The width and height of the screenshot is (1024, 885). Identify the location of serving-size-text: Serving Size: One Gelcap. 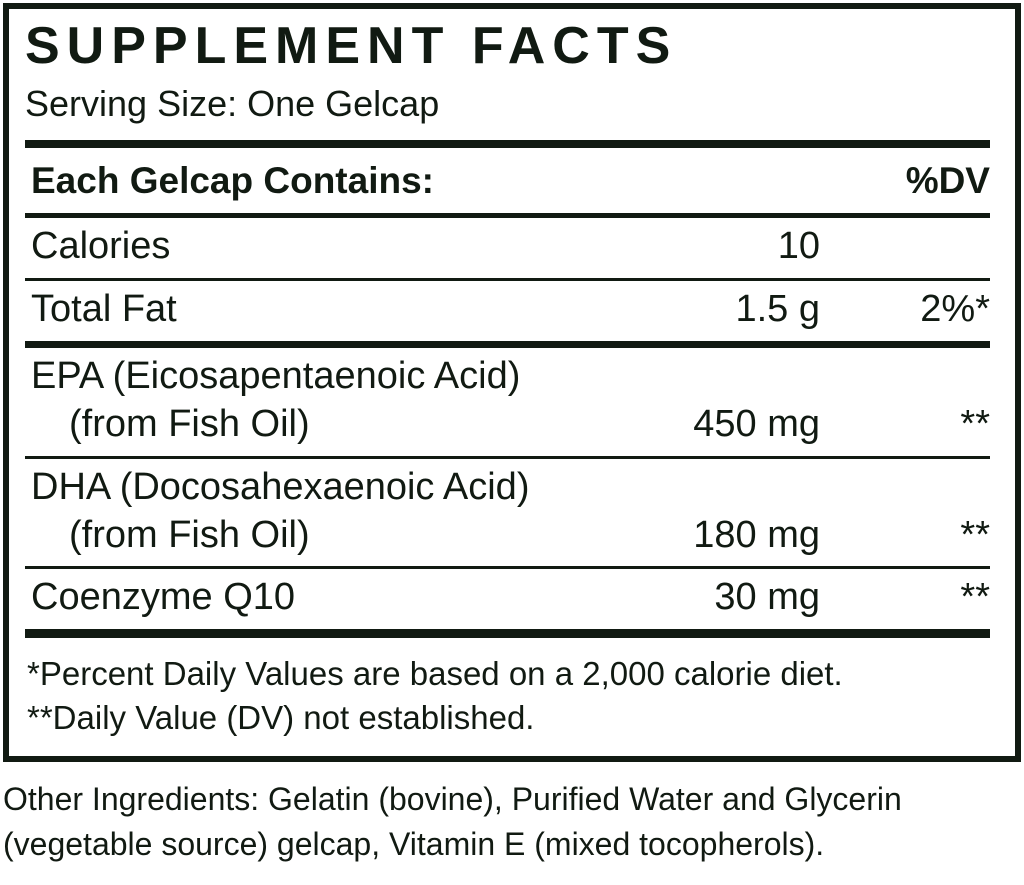
(232, 103).